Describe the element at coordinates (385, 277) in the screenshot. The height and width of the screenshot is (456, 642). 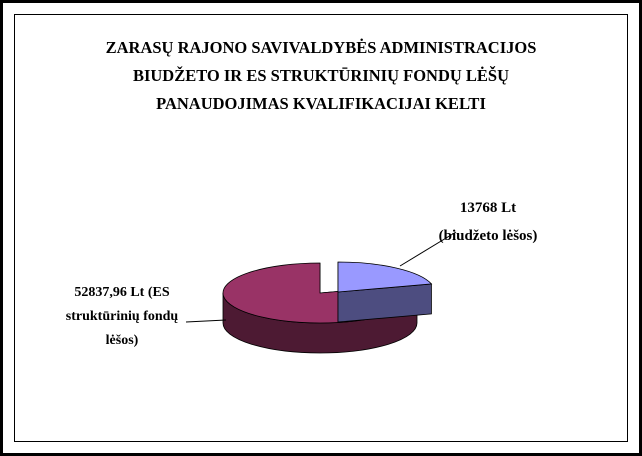
I see `slice` at that location.